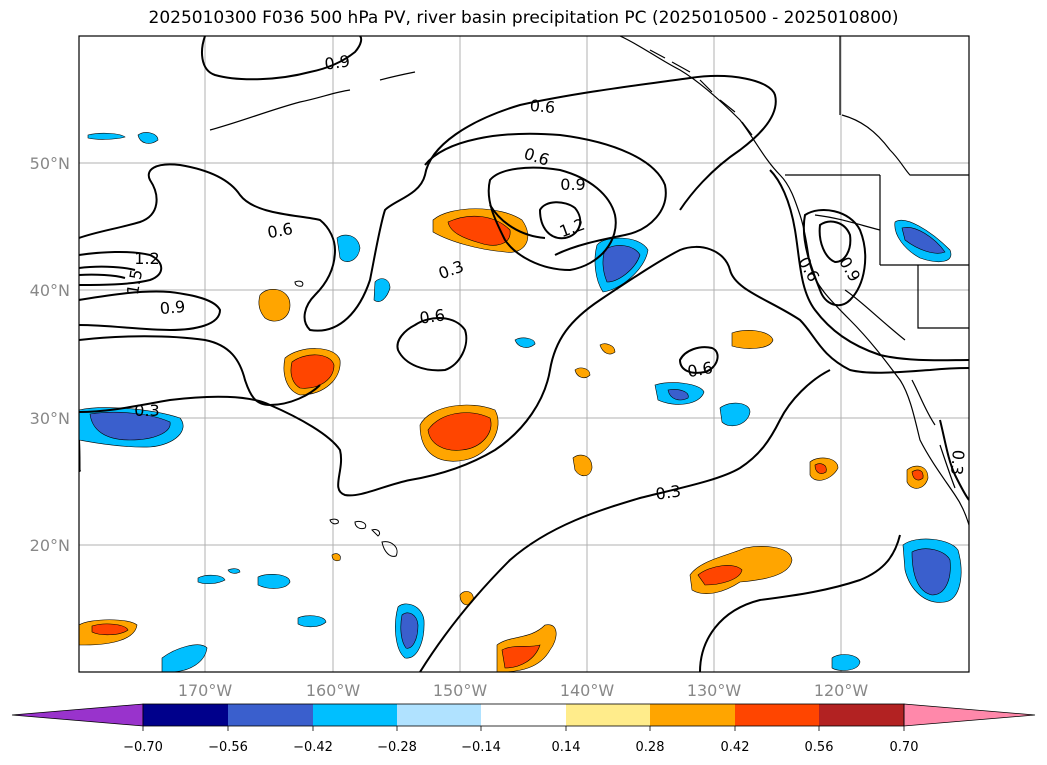 The height and width of the screenshot is (765, 1047). Describe the element at coordinates (566, 747) in the screenshot. I see `colorbar-tick-label: 0.14` at that location.